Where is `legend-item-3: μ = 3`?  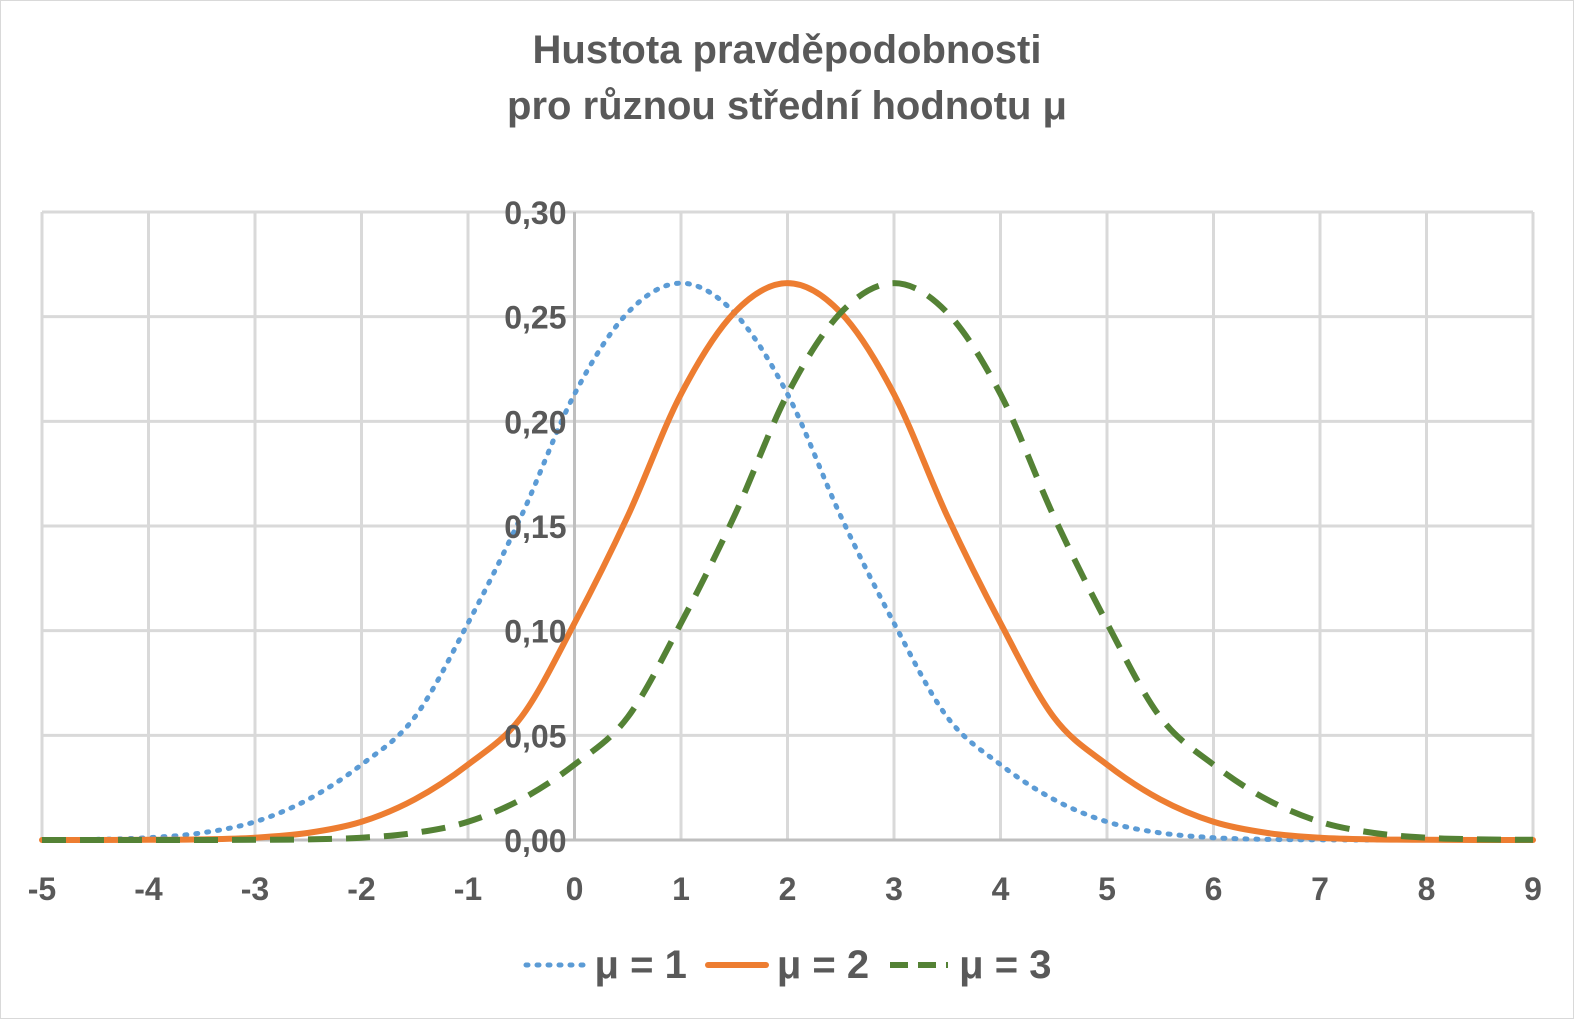 legend-item-3: μ = 3 is located at coordinates (969, 965).